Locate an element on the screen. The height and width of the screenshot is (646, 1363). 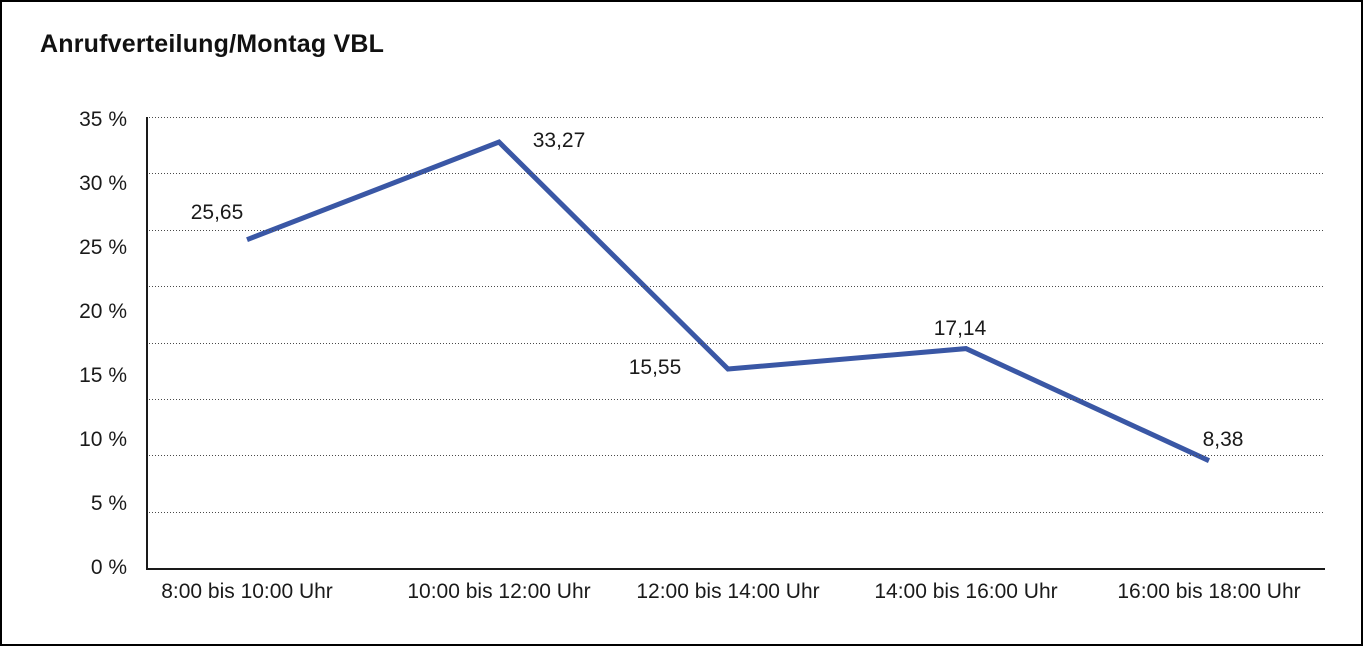
x-tick-label: 16:00 bis 18:00 Uhr is located at coordinates (1209, 591).